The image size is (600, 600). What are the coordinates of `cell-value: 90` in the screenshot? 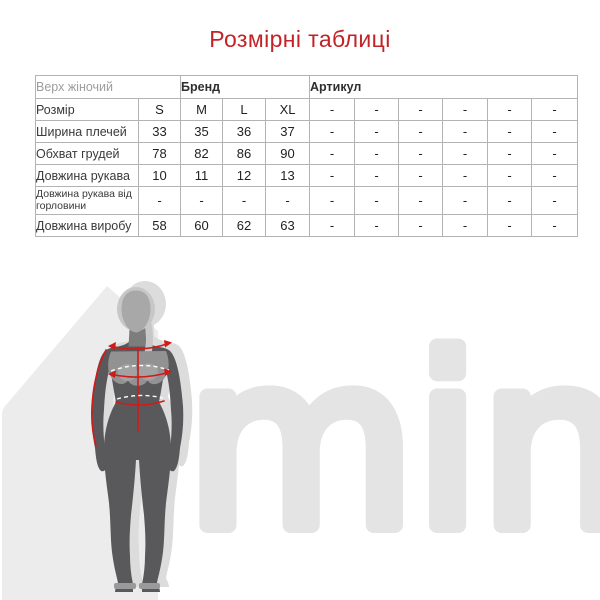 It's located at (287, 153).